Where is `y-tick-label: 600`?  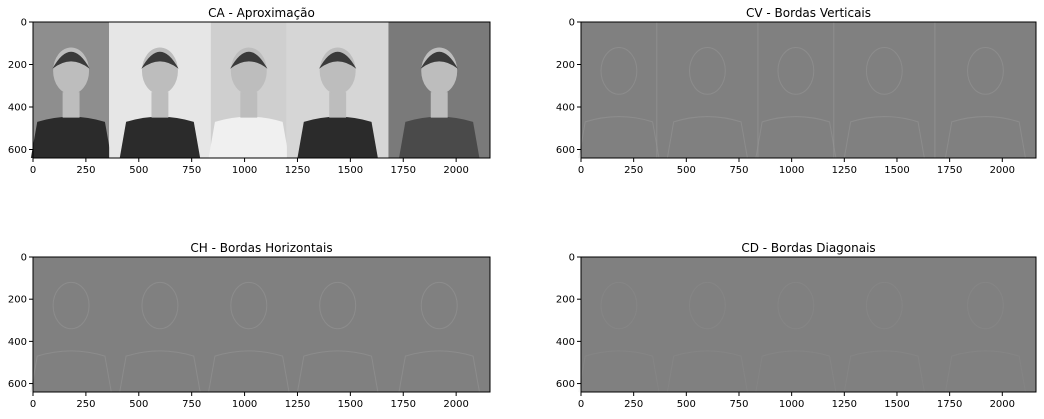 y-tick-label: 600 is located at coordinates (565, 384).